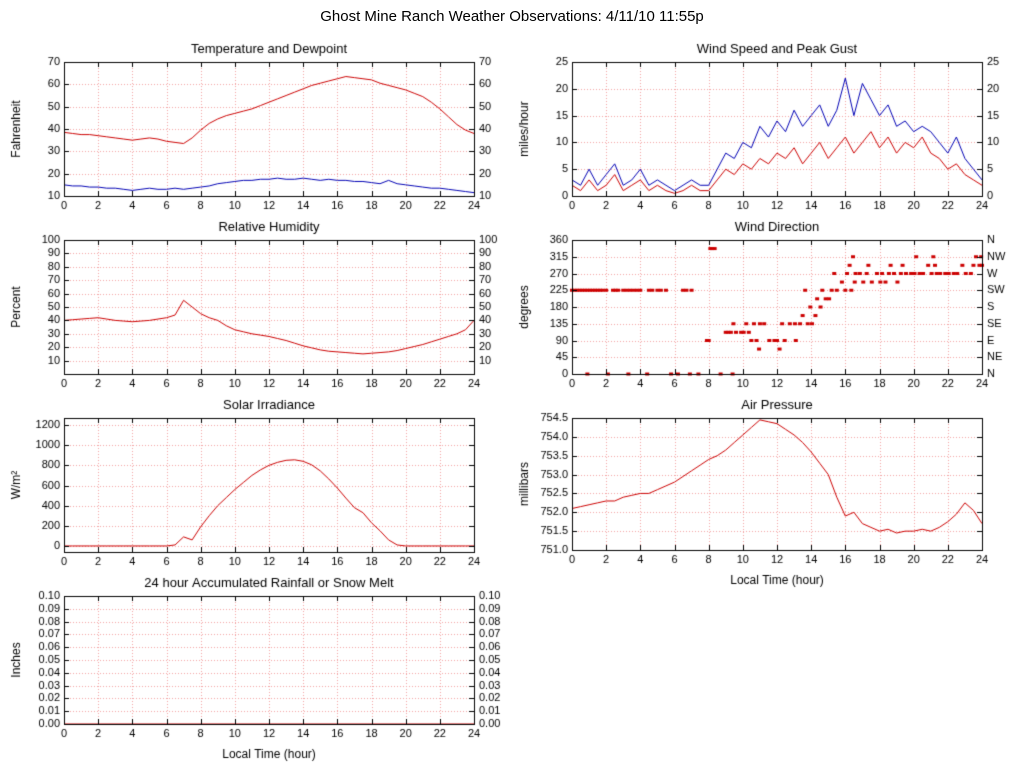 The width and height of the screenshot is (1024, 768). I want to click on chart-solar-irradiance, so click(258, 483).